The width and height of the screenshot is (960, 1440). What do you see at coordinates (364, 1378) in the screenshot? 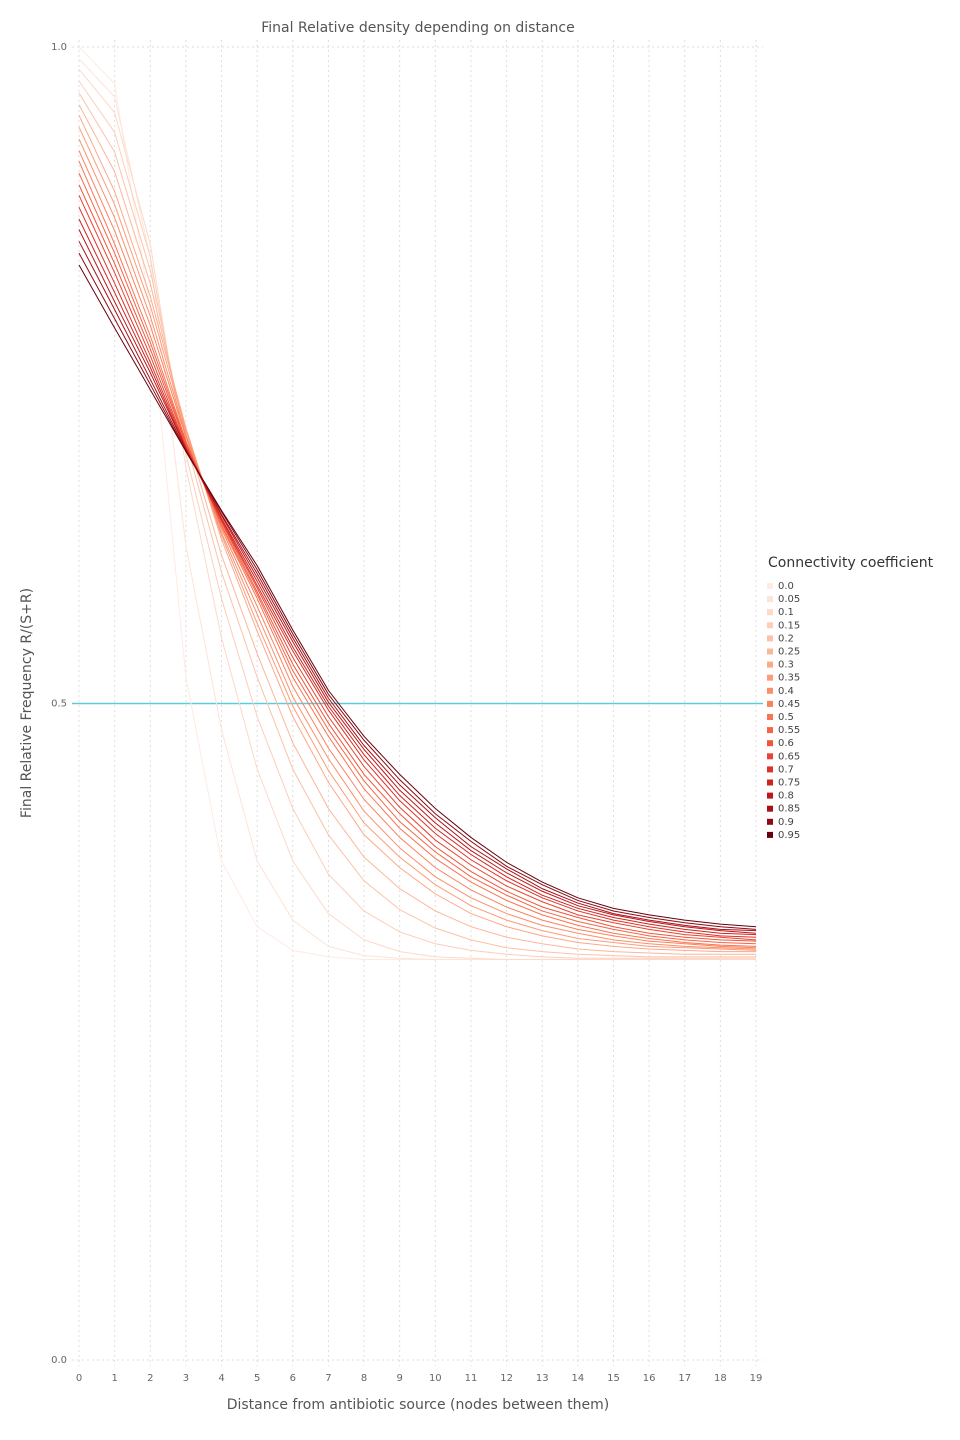
I see `x-tick-label: 8` at bounding box center [364, 1378].